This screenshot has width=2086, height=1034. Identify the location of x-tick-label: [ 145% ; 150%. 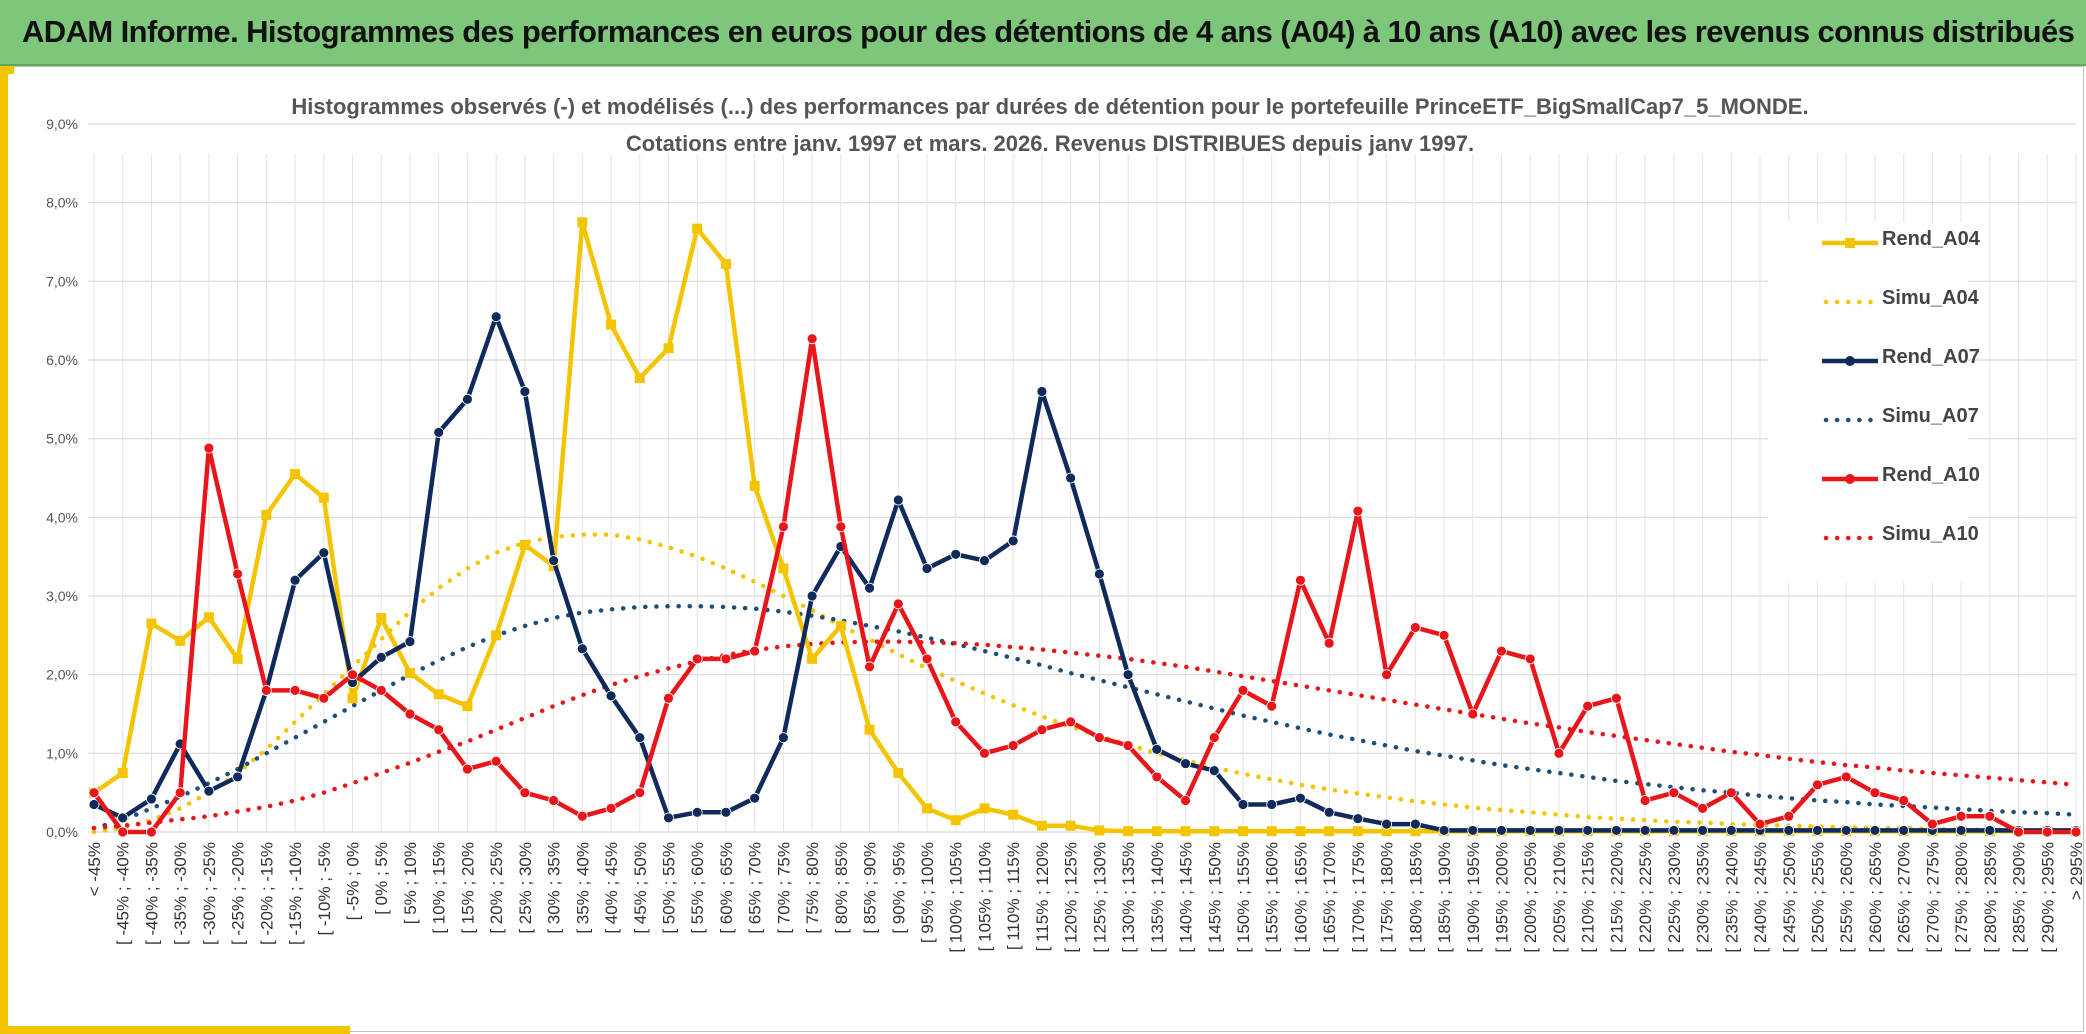
(1214, 897).